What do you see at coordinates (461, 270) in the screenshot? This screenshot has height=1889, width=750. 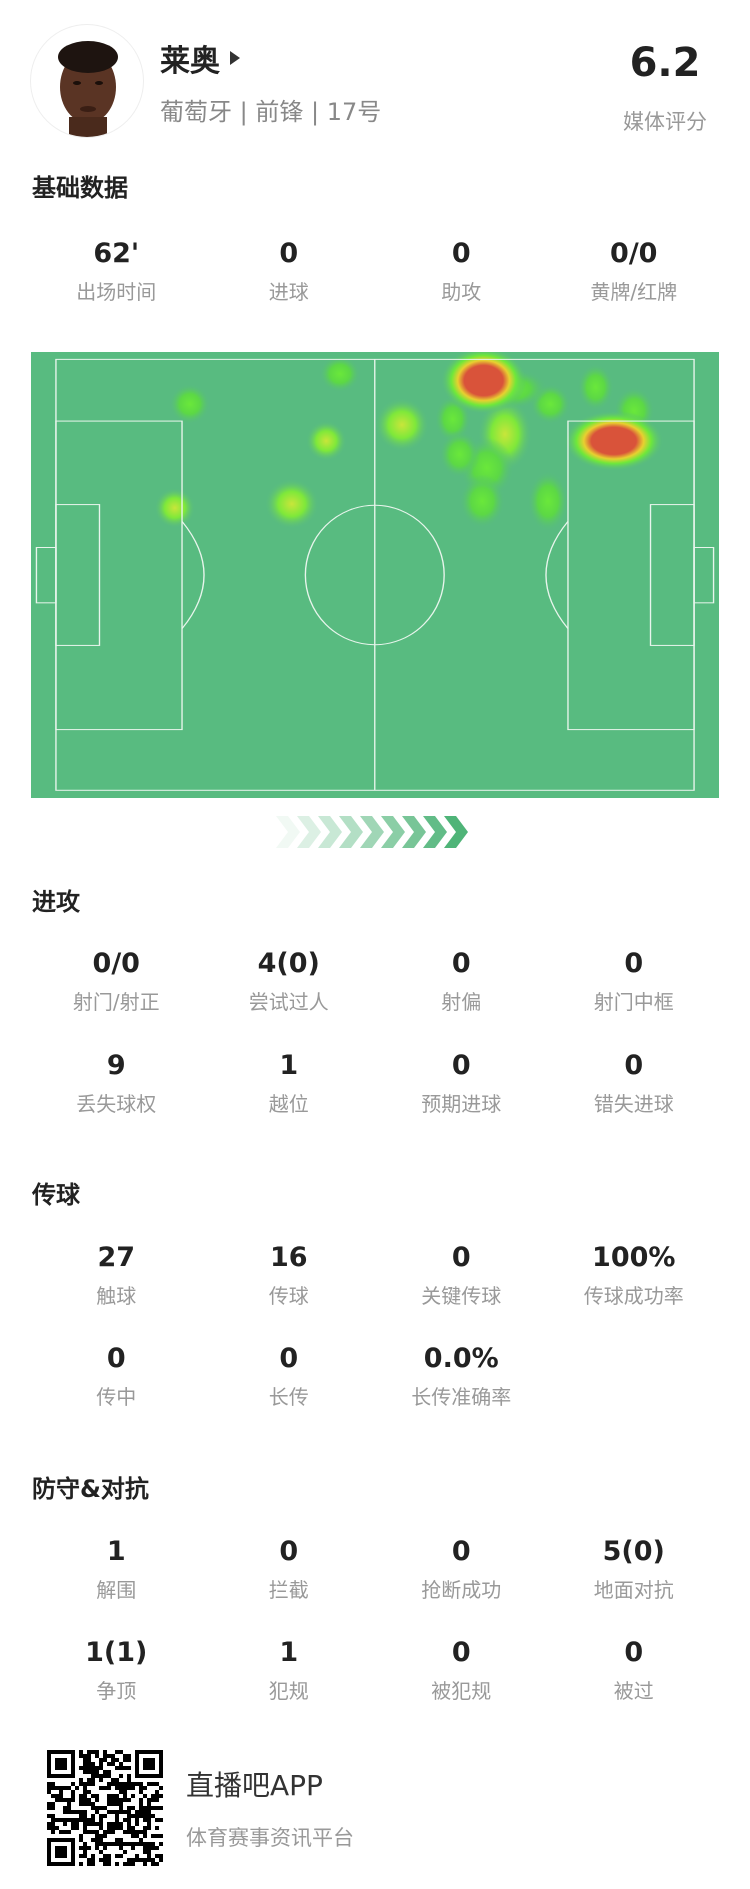 I see `stat-item: 0 助攻` at bounding box center [461, 270].